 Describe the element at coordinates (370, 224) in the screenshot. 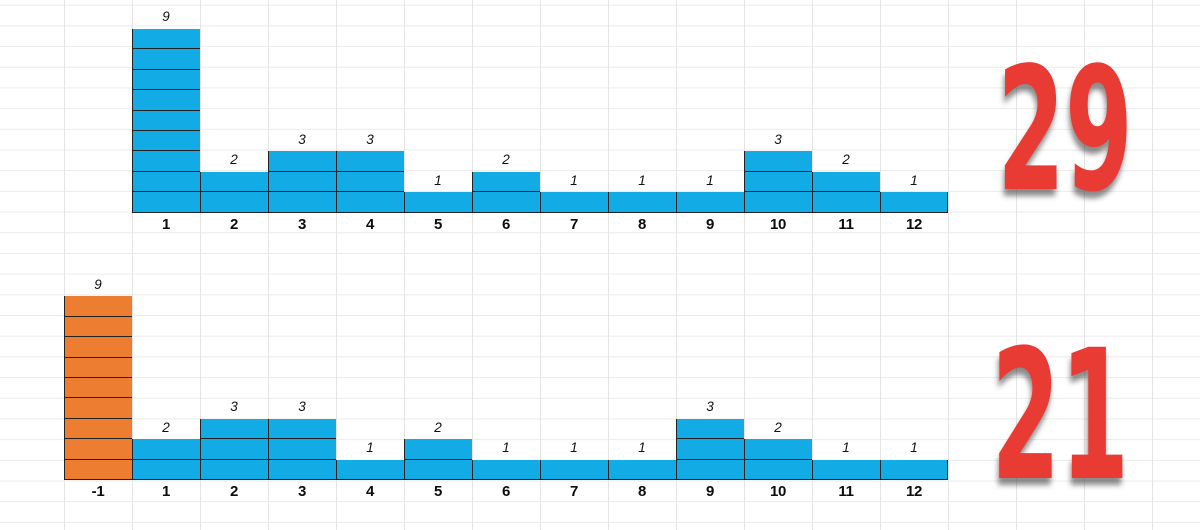

I see `axis-label-4: 4` at that location.